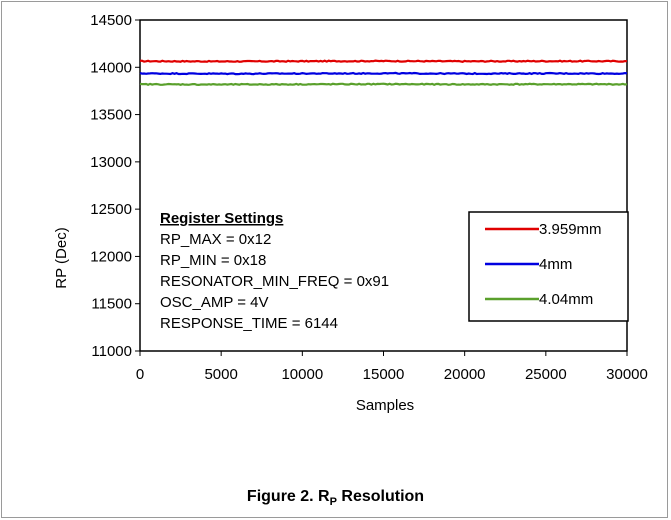 The height and width of the screenshot is (520, 671). What do you see at coordinates (465, 374) in the screenshot?
I see `x-tick-label: 20000` at bounding box center [465, 374].